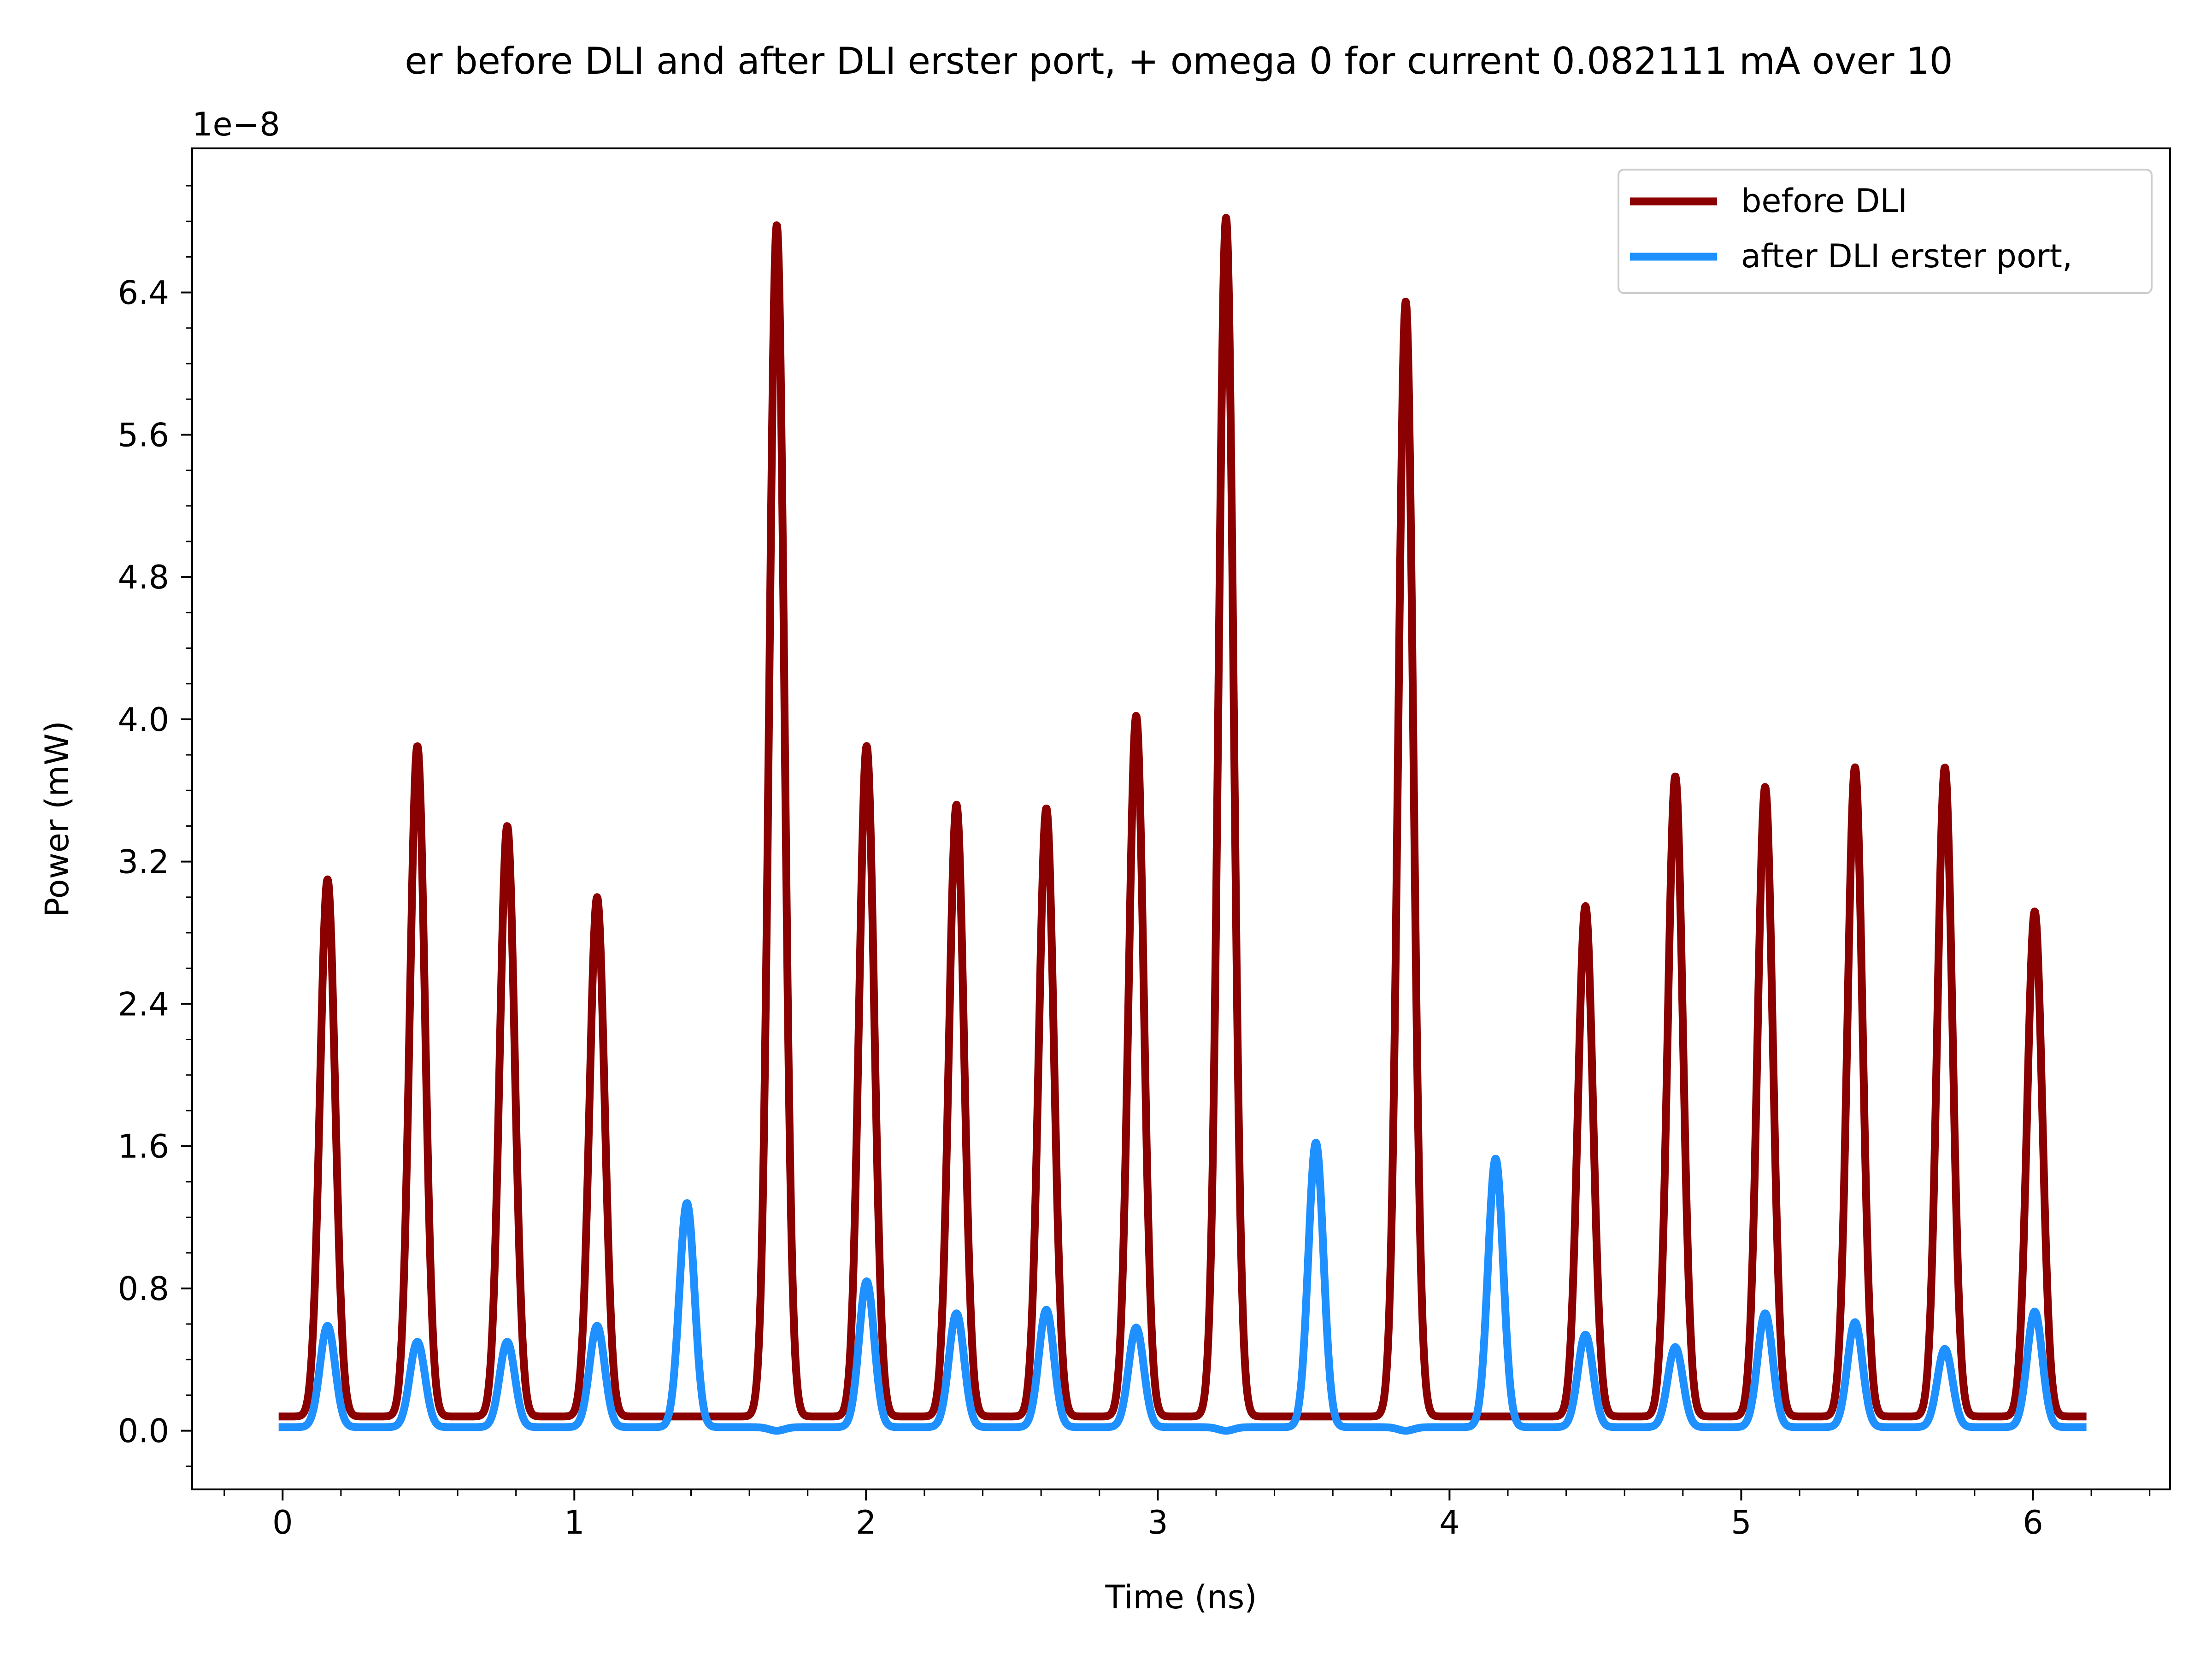 The image size is (2212, 1659). I want to click on x-tick-label: 0, so click(282, 1522).